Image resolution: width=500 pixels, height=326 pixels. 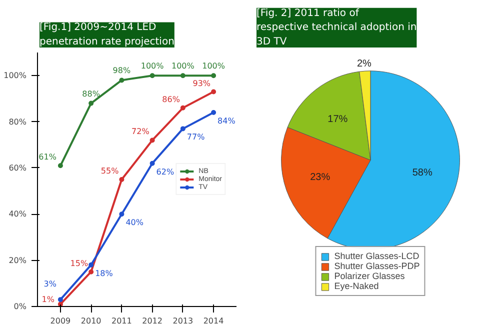 I want to click on chart-title: [Fig. 2] 2011 ratio of respective technical adoption in 3D TV, so click(x=336, y=28).